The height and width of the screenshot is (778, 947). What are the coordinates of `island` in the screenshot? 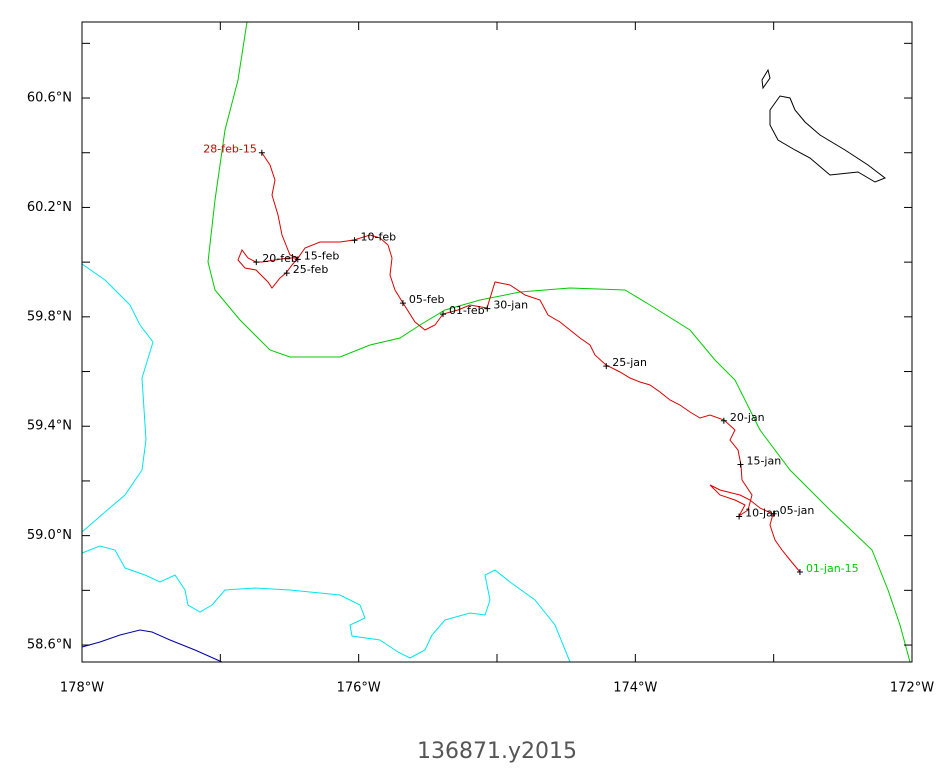 It's located at (824, 125).